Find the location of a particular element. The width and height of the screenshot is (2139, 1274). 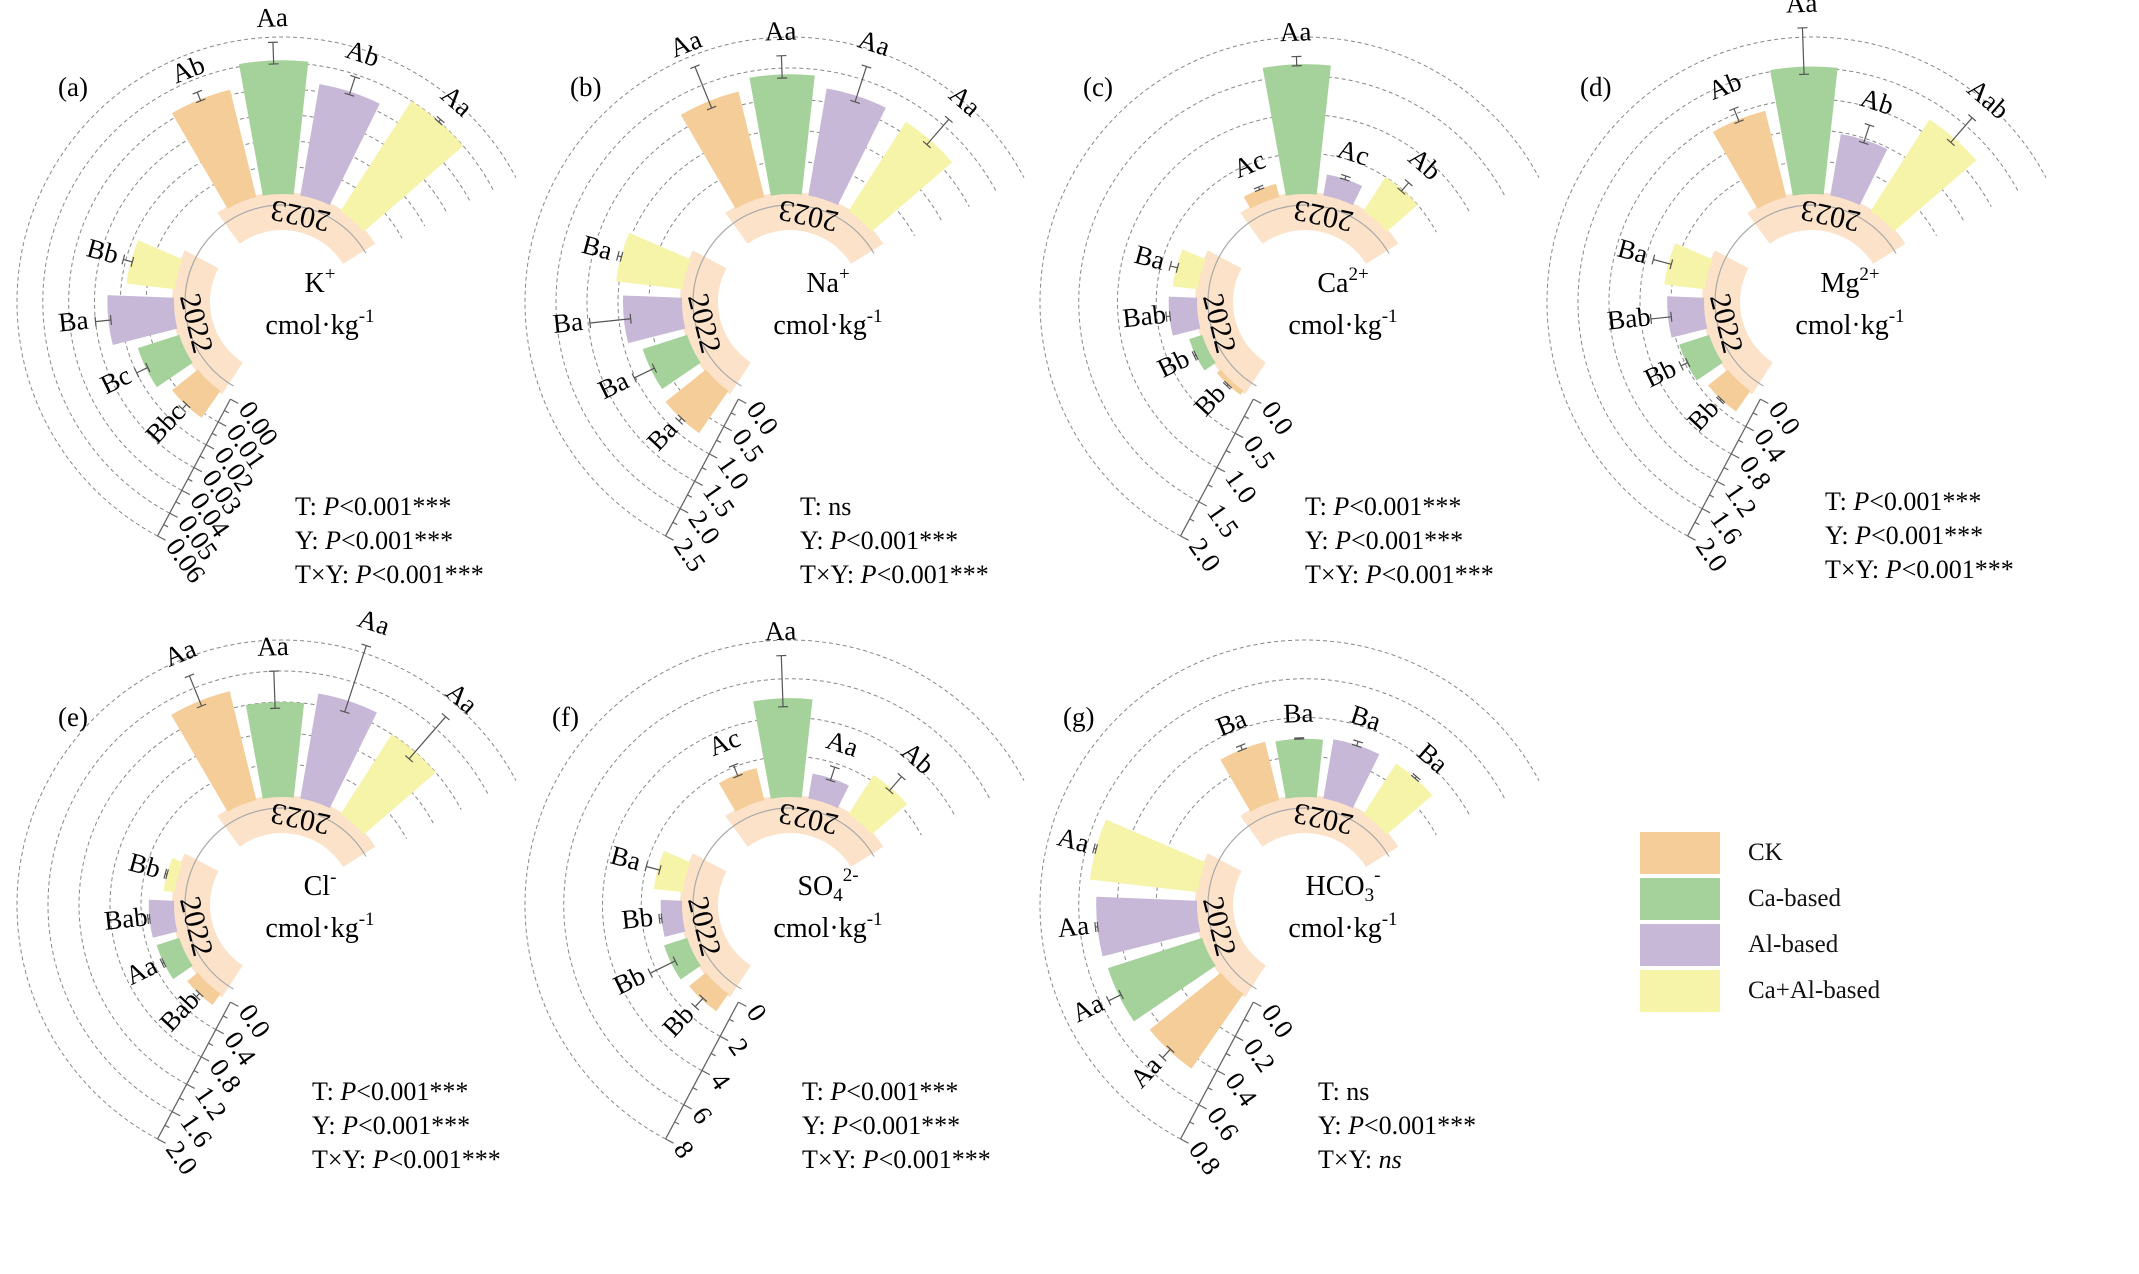

bar-2023-ck is located at coordinates (722, 150).